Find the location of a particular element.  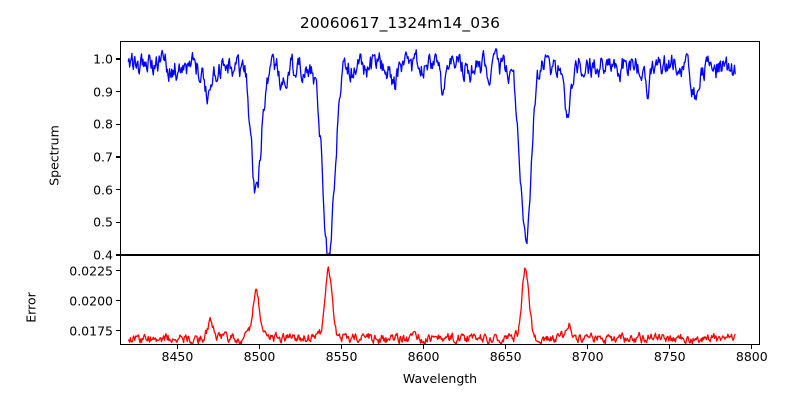

y-tick-label-spectrum: 1.0 is located at coordinates (103, 59).